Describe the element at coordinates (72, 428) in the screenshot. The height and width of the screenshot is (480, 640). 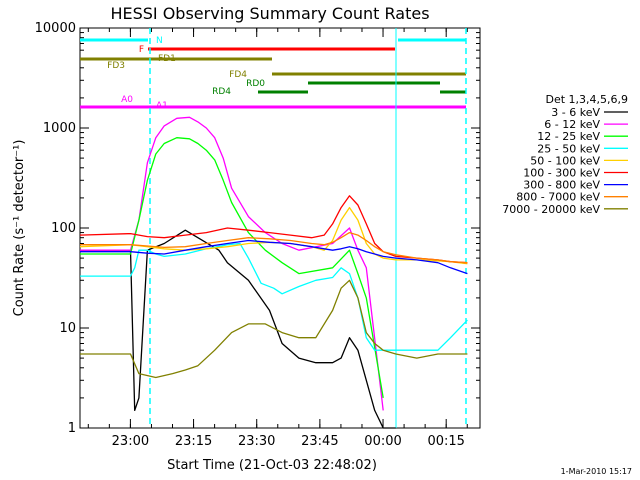
I see `y-tick-label: 1` at that location.